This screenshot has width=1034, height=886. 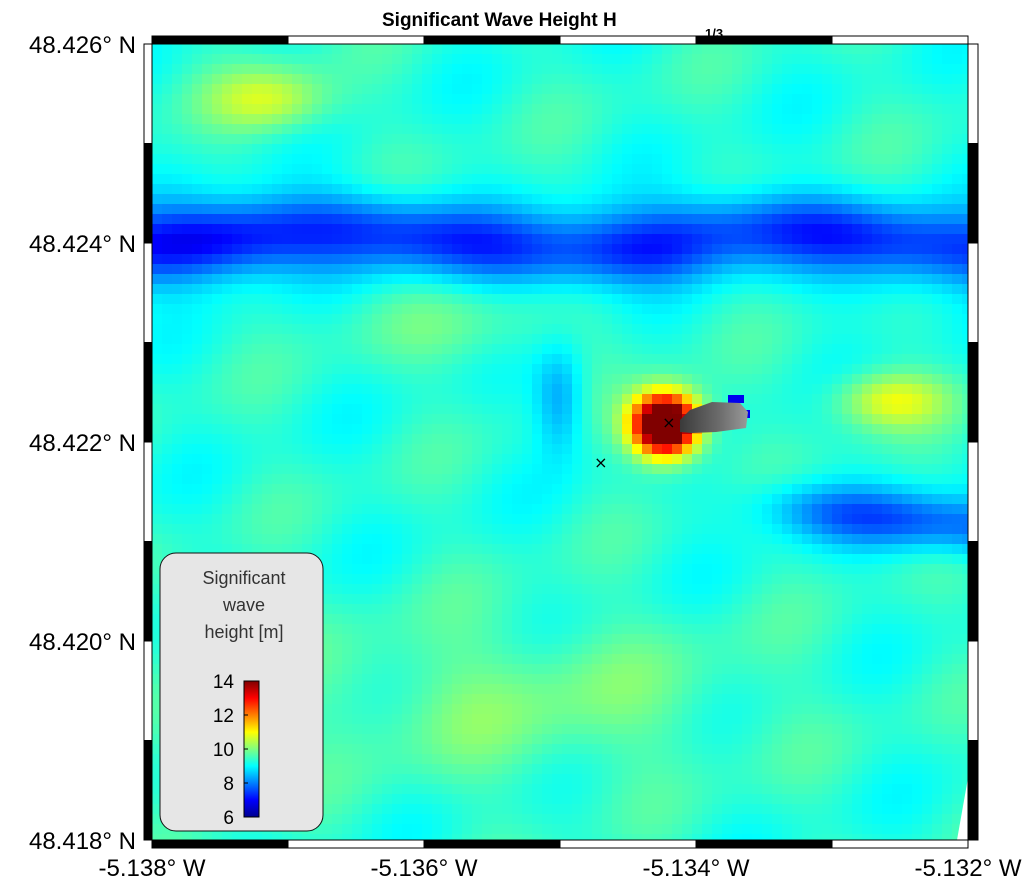 I want to click on colorbar-legend: Significant wave height [m] 14 12 10 8 6, so click(x=241, y=692).